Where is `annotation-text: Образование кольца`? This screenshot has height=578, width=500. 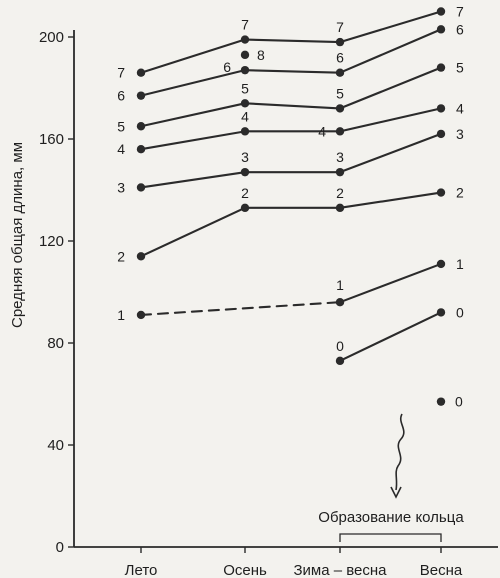
annotation-text: Образование кольца is located at coordinates (391, 517).